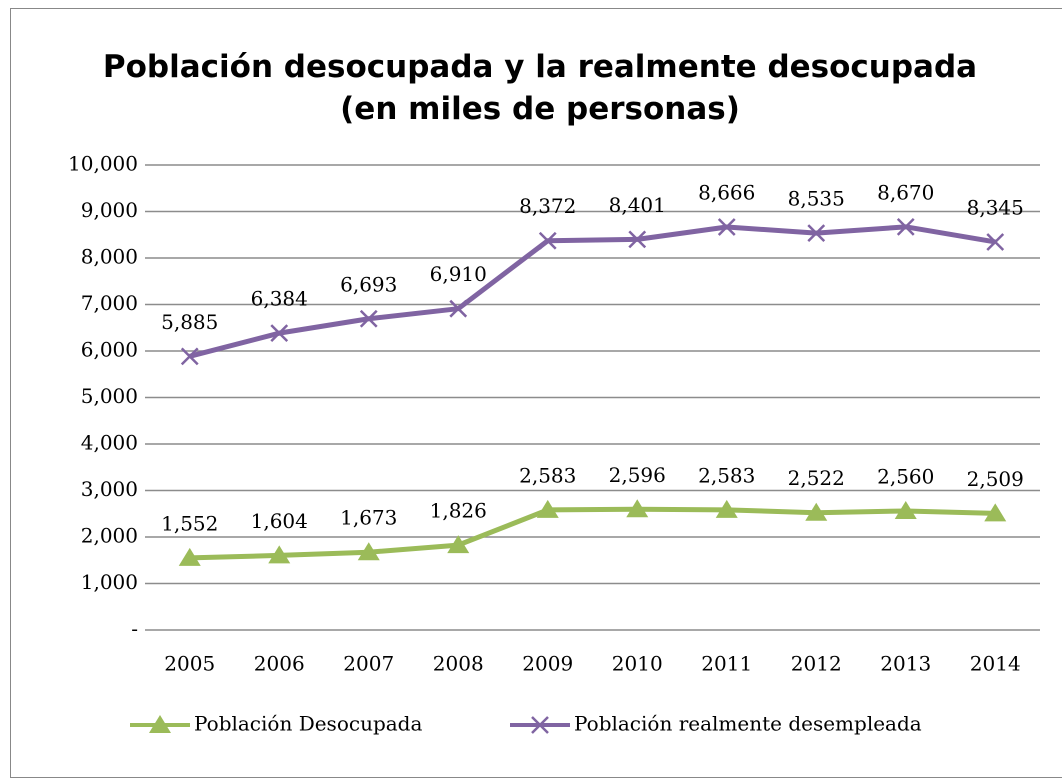 This screenshot has width=1062, height=778. Describe the element at coordinates (109, 582) in the screenshot. I see `y-tick-label: 1,000` at that location.